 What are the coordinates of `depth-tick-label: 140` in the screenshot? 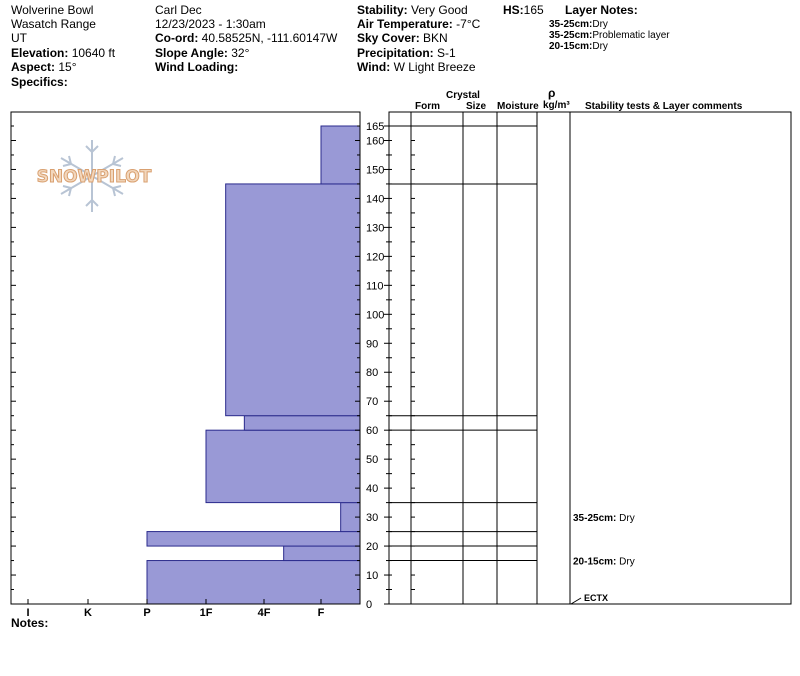 It's located at (375, 199).